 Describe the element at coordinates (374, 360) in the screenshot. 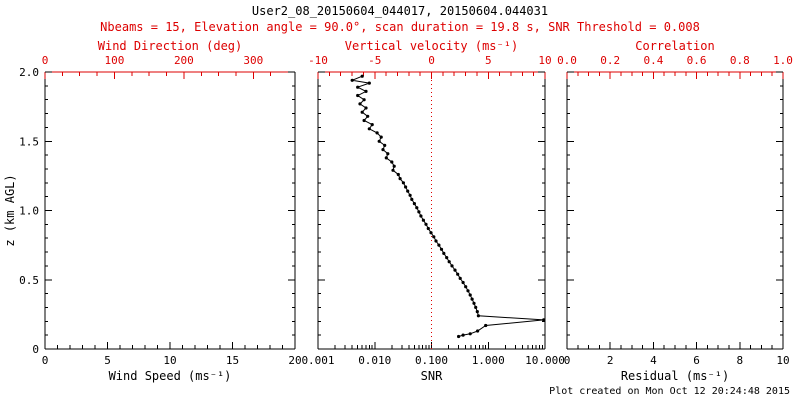

I see `x-tick-label: 0.010` at that location.